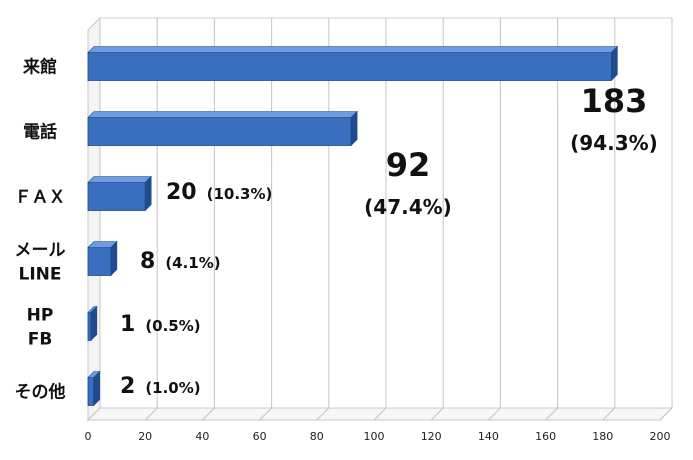 The height and width of the screenshot is (460, 693). I want to click on data-label-percent: (0.5%), so click(172, 326).